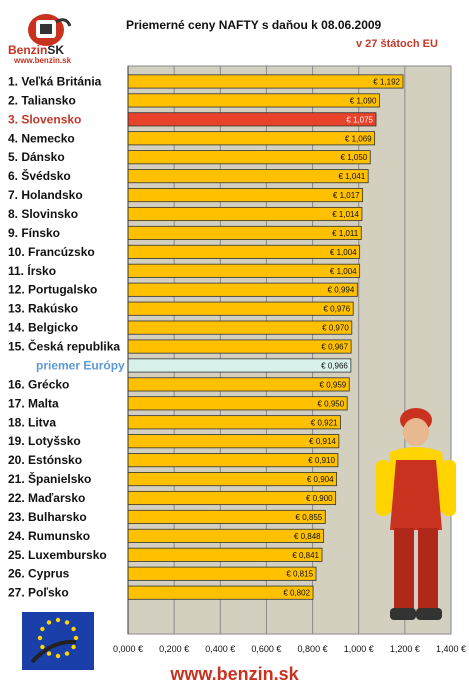  Describe the element at coordinates (359, 649) in the screenshot. I see `x-tick-label: 1,000 €` at that location.